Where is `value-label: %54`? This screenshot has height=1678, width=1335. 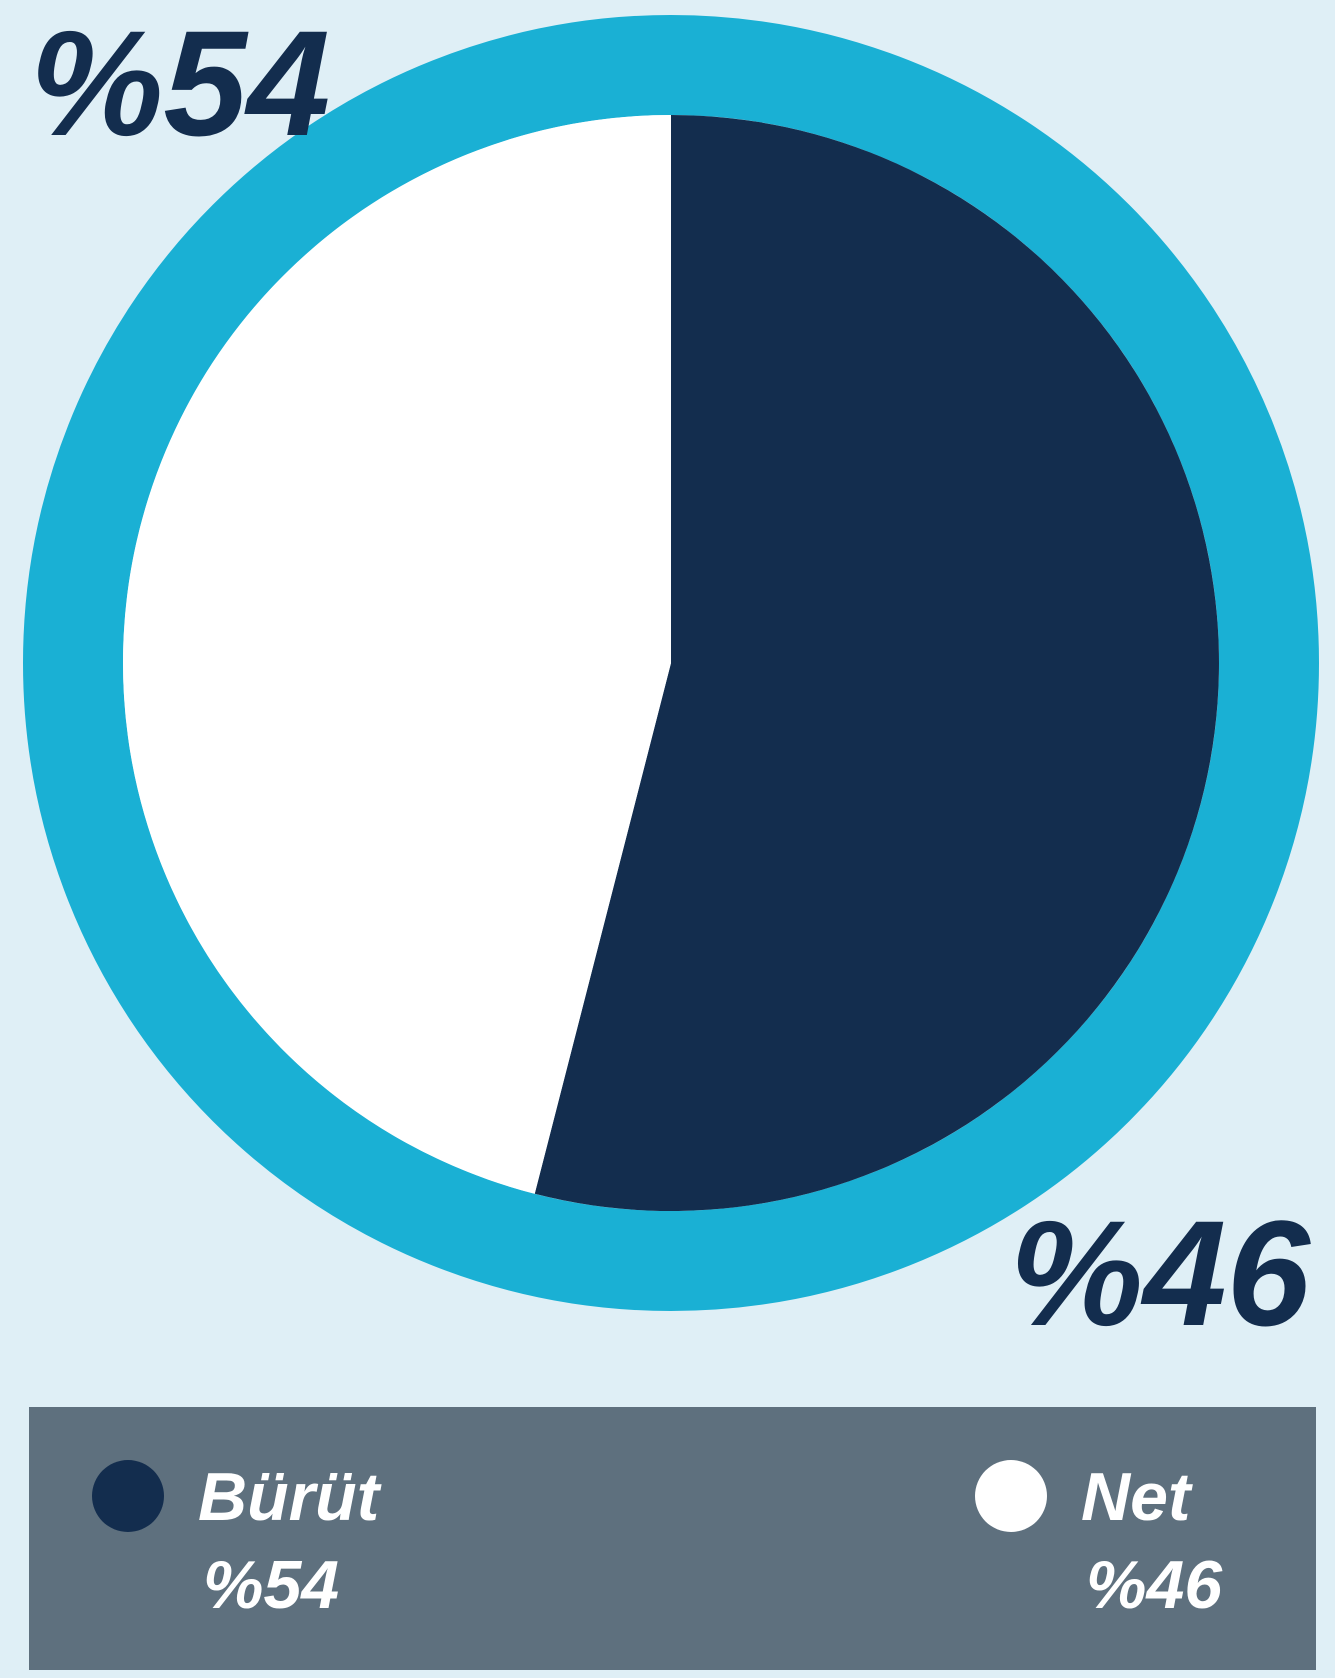
value-label: %54 is located at coordinates (180, 83).